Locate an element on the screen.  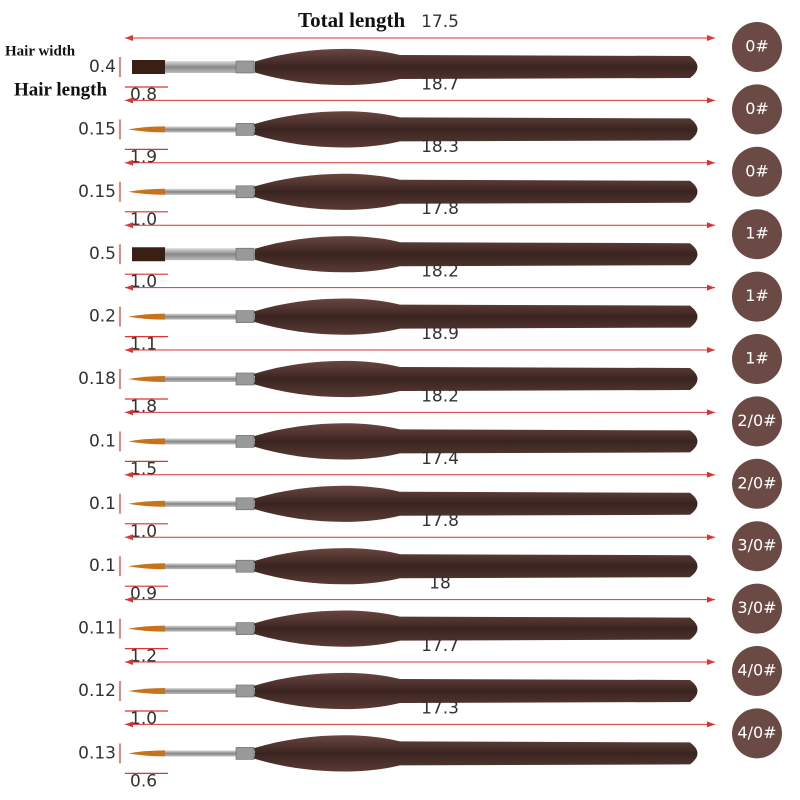
hair-length-value: 0.9 is located at coordinates (143, 594).